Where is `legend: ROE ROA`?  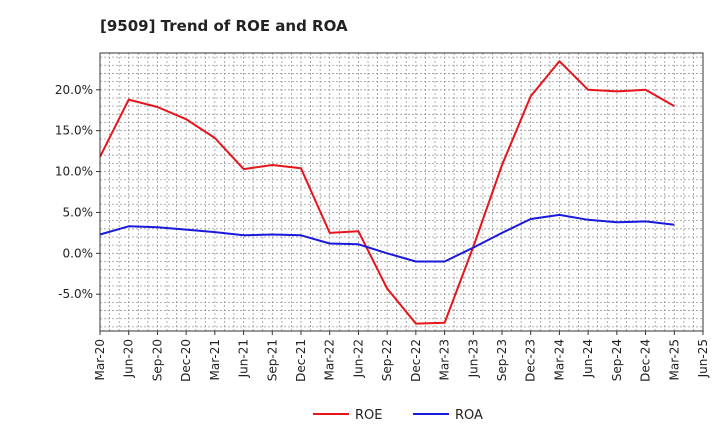 legend: ROE ROA is located at coordinates (398, 415).